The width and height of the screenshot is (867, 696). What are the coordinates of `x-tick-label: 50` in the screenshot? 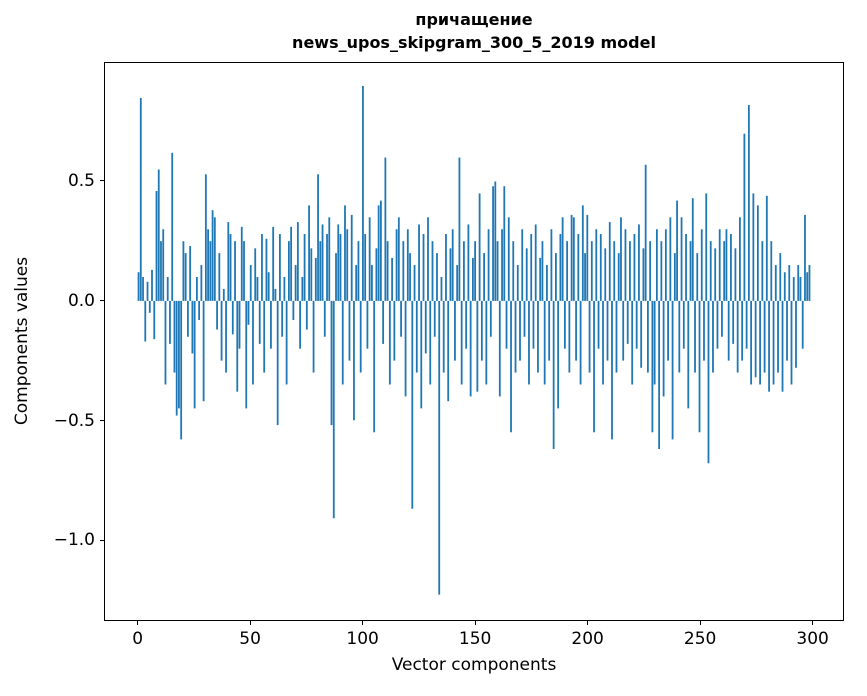 It's located at (250, 639).